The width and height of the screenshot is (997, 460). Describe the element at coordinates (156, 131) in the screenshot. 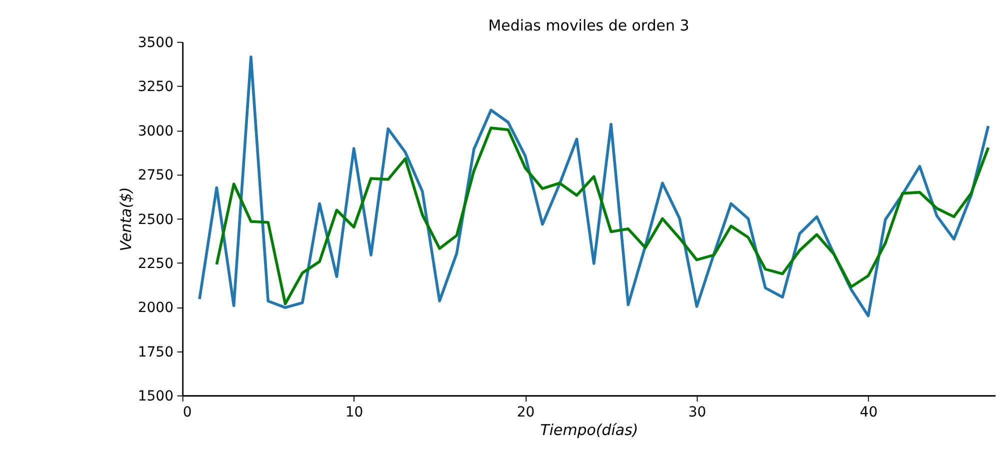

I see `y-tick-label: 3000` at that location.